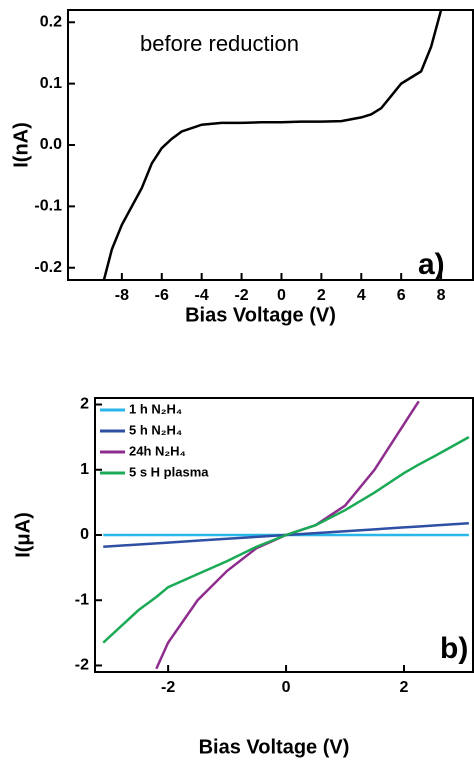 The image size is (474, 761). What do you see at coordinates (23, 535) in the screenshot?
I see `y-axis-label: I(μA)` at bounding box center [23, 535].